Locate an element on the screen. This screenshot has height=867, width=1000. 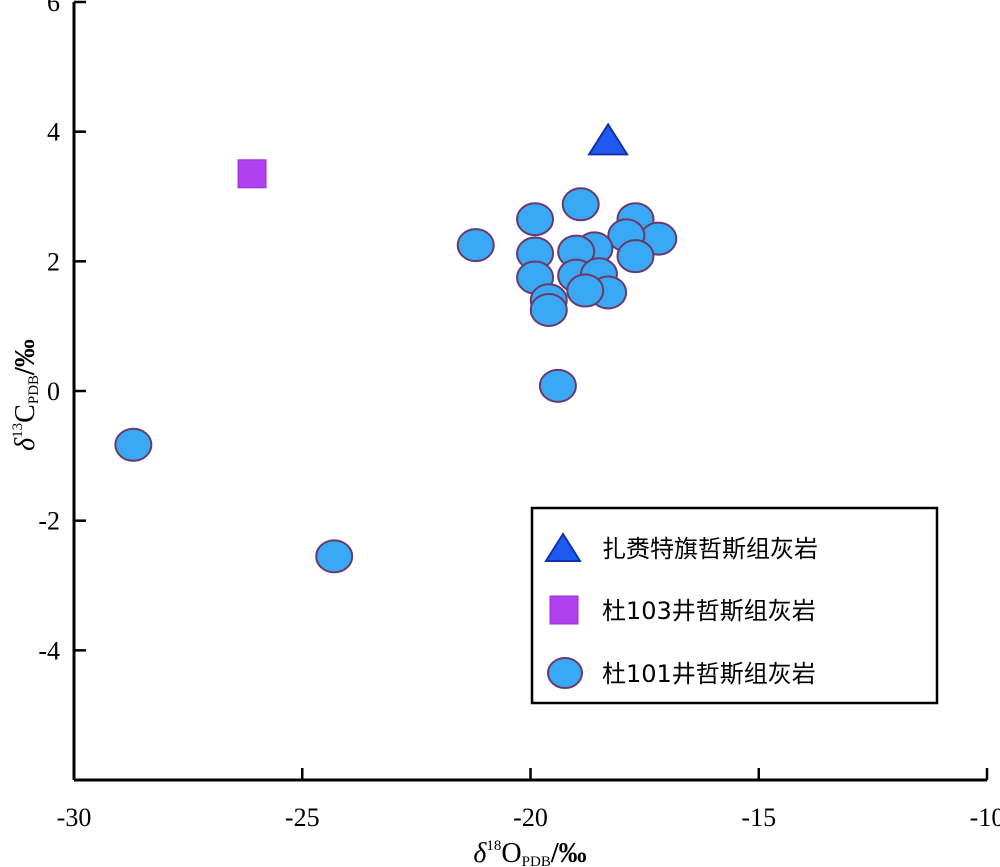
y-tick-label: 6 is located at coordinates (53, 8).